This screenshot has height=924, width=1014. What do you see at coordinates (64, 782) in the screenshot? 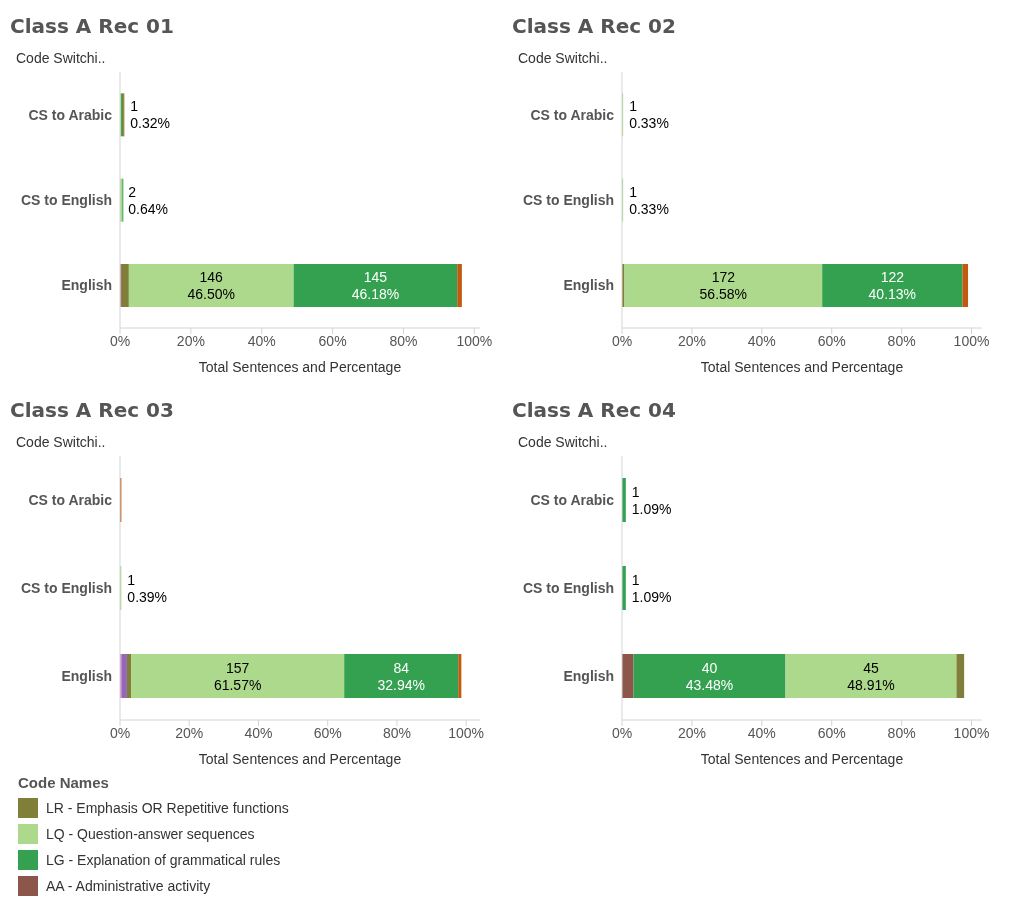
I see `legend-title: Code Names` at bounding box center [64, 782].